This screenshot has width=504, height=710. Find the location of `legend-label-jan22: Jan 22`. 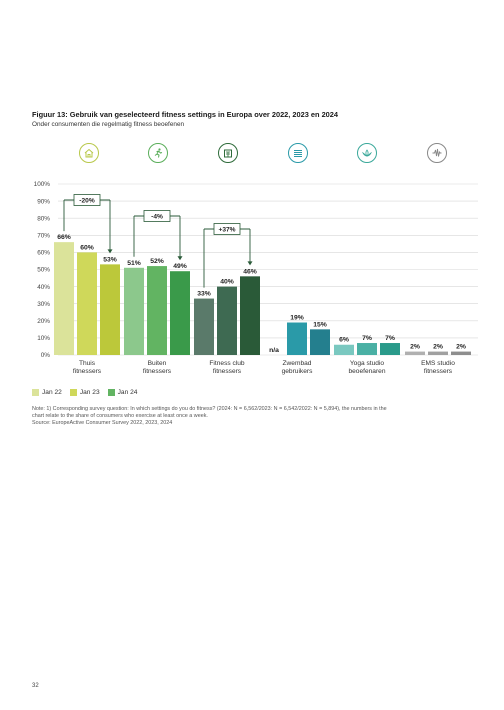

legend-label-jan22: Jan 22 is located at coordinates (52, 392).